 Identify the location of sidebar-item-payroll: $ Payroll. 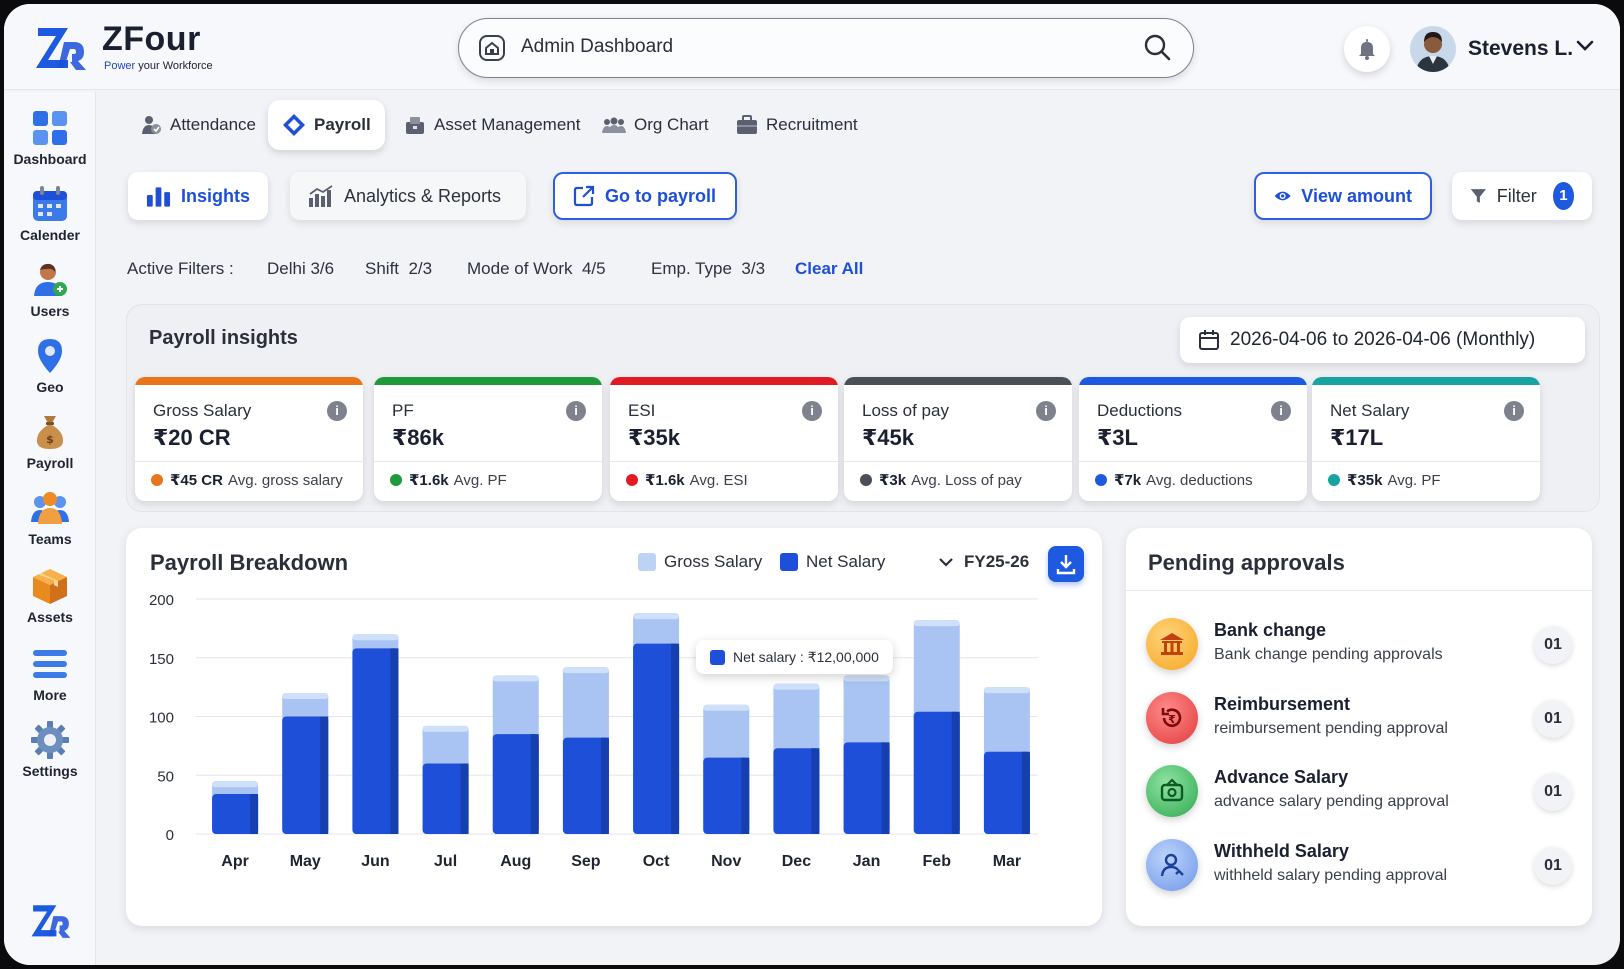
(50, 441).